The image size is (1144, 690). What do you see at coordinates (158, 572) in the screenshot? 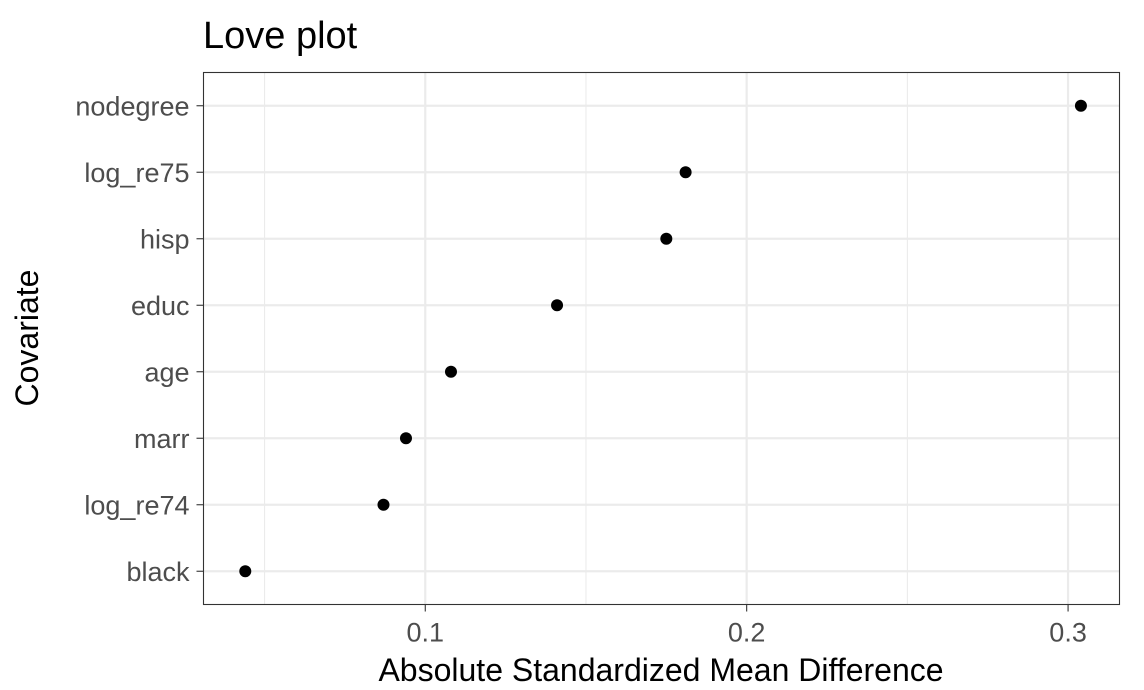
I see `y-tick-label-black: black` at bounding box center [158, 572].